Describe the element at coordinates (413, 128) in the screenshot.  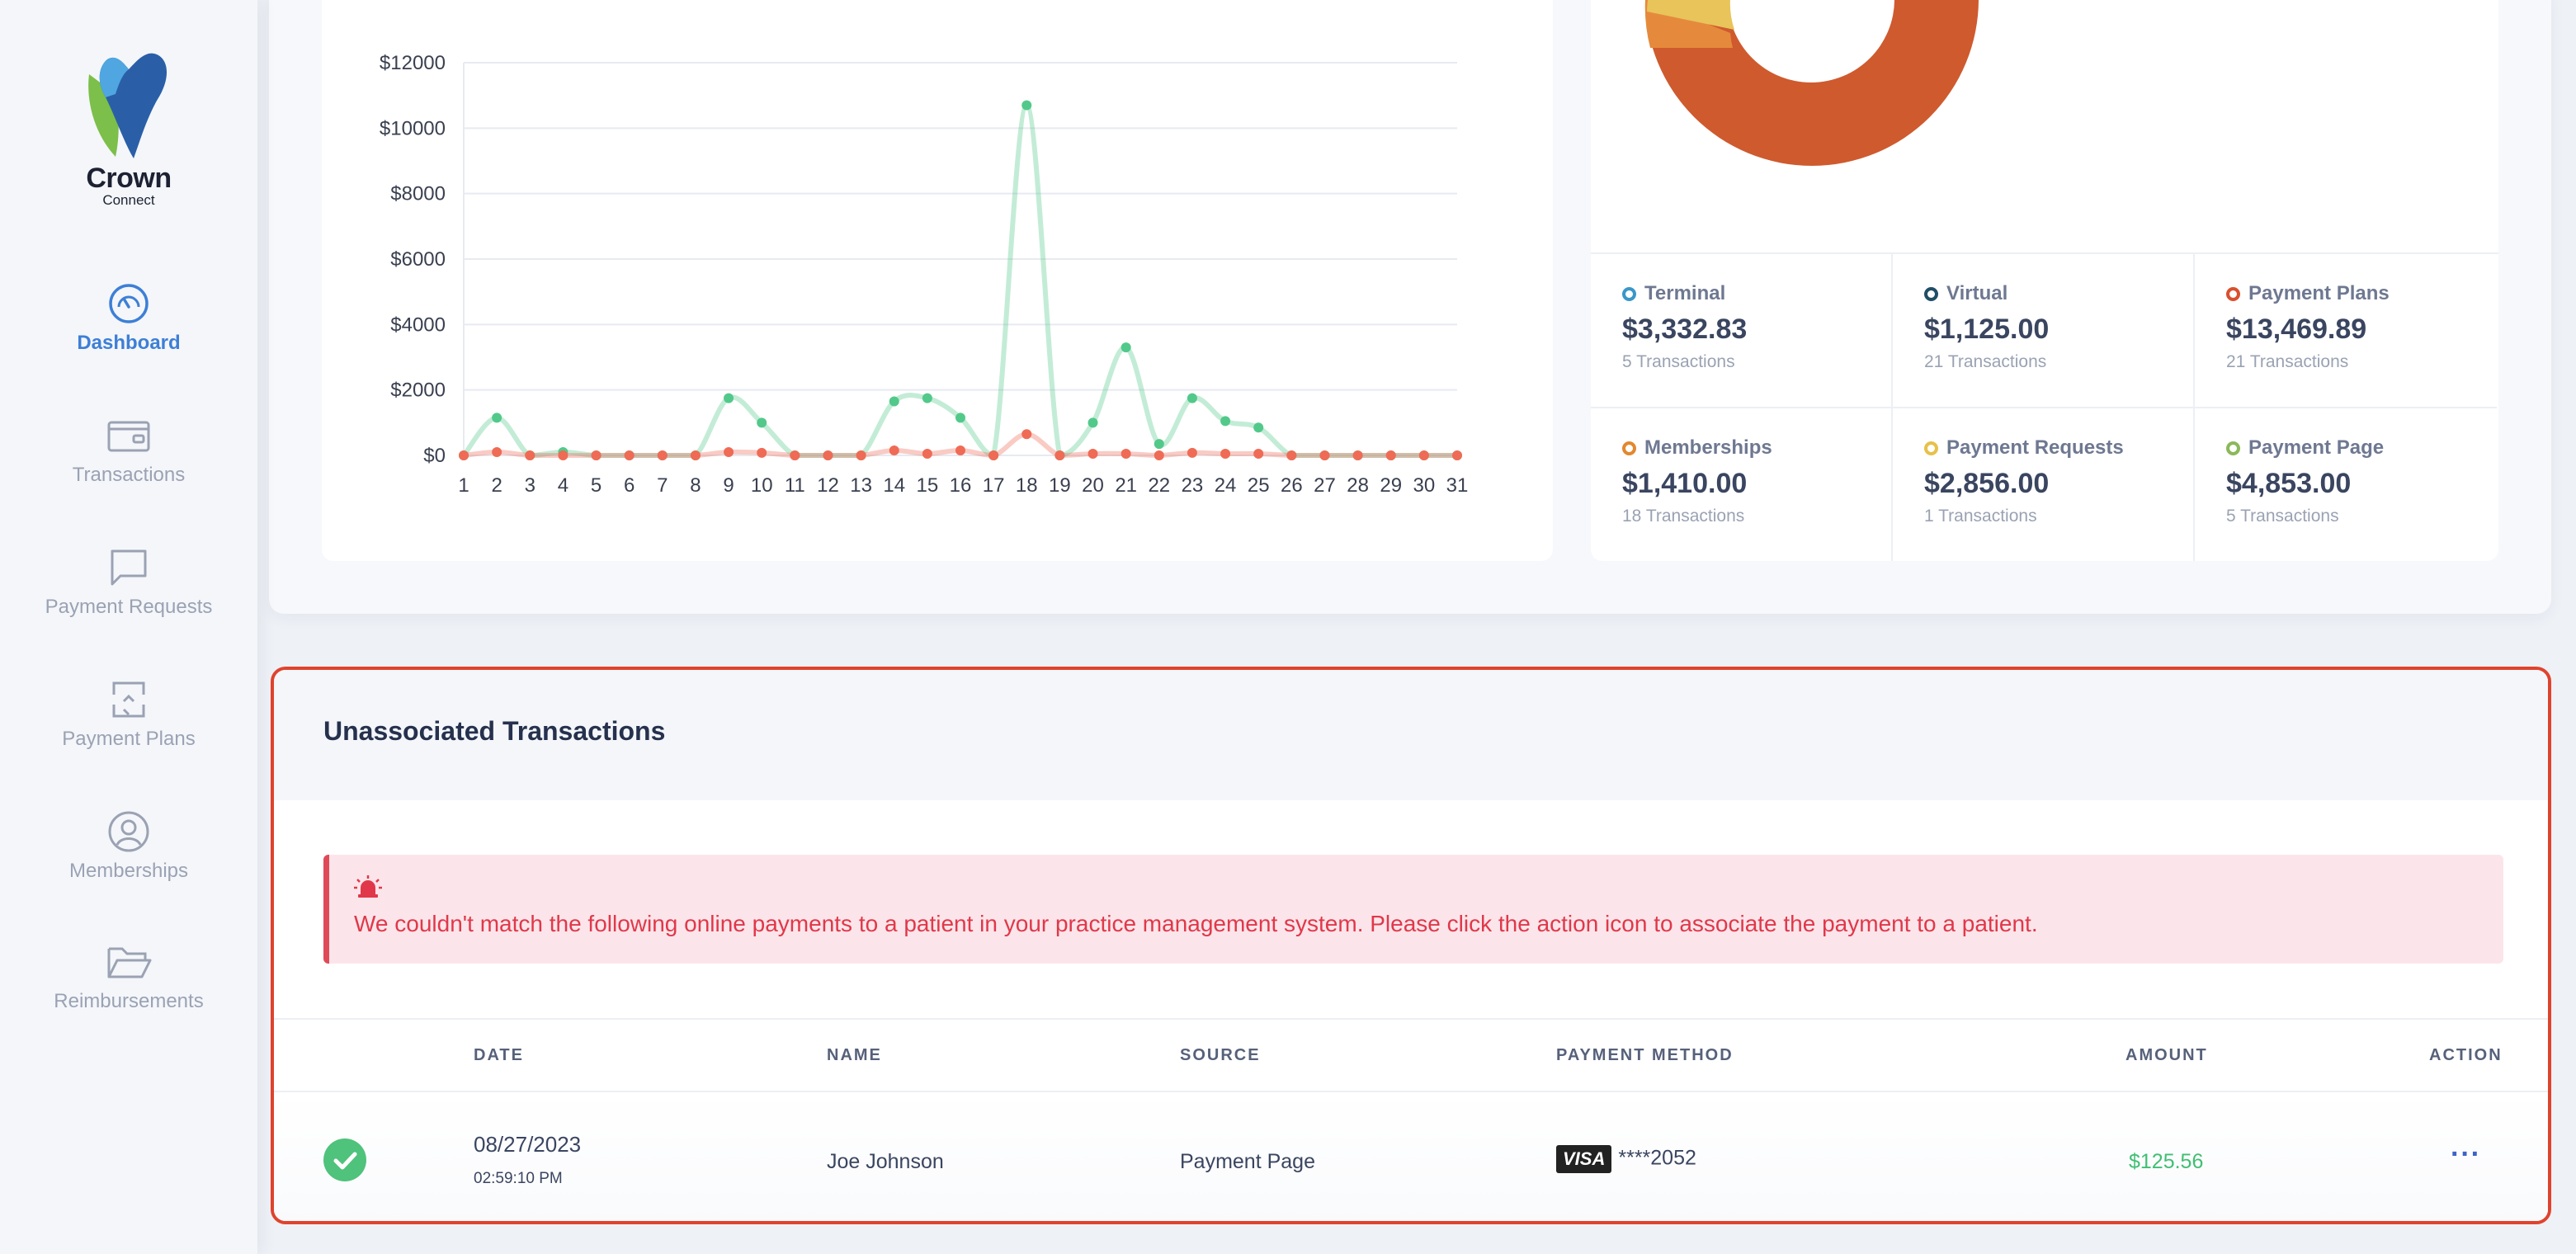
I see `y-tick-label: $10000` at that location.